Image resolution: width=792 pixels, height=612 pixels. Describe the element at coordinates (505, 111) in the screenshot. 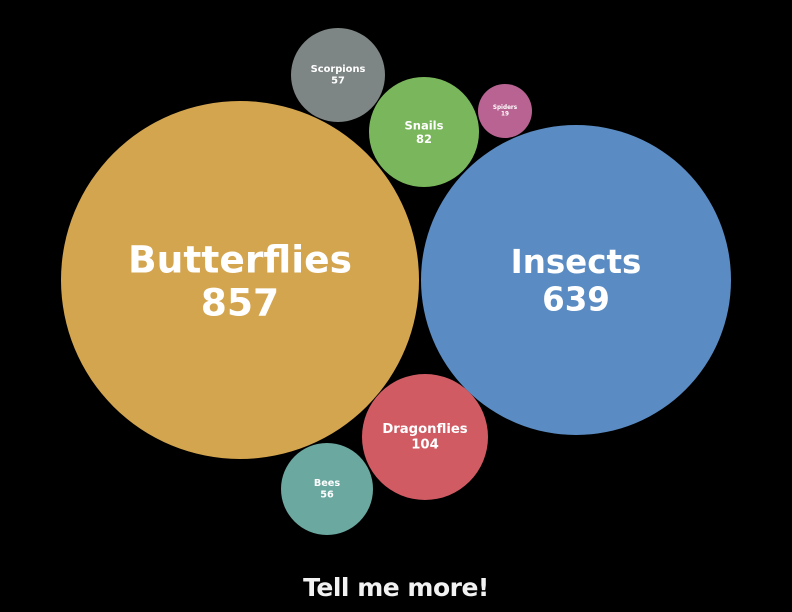

I see `bubble-spiders` at that location.